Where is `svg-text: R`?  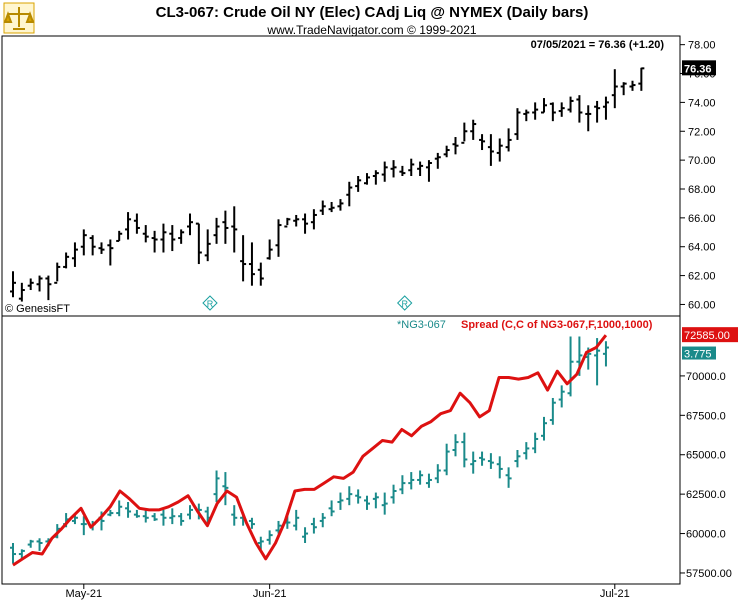 svg-text: R is located at coordinates (404, 304).